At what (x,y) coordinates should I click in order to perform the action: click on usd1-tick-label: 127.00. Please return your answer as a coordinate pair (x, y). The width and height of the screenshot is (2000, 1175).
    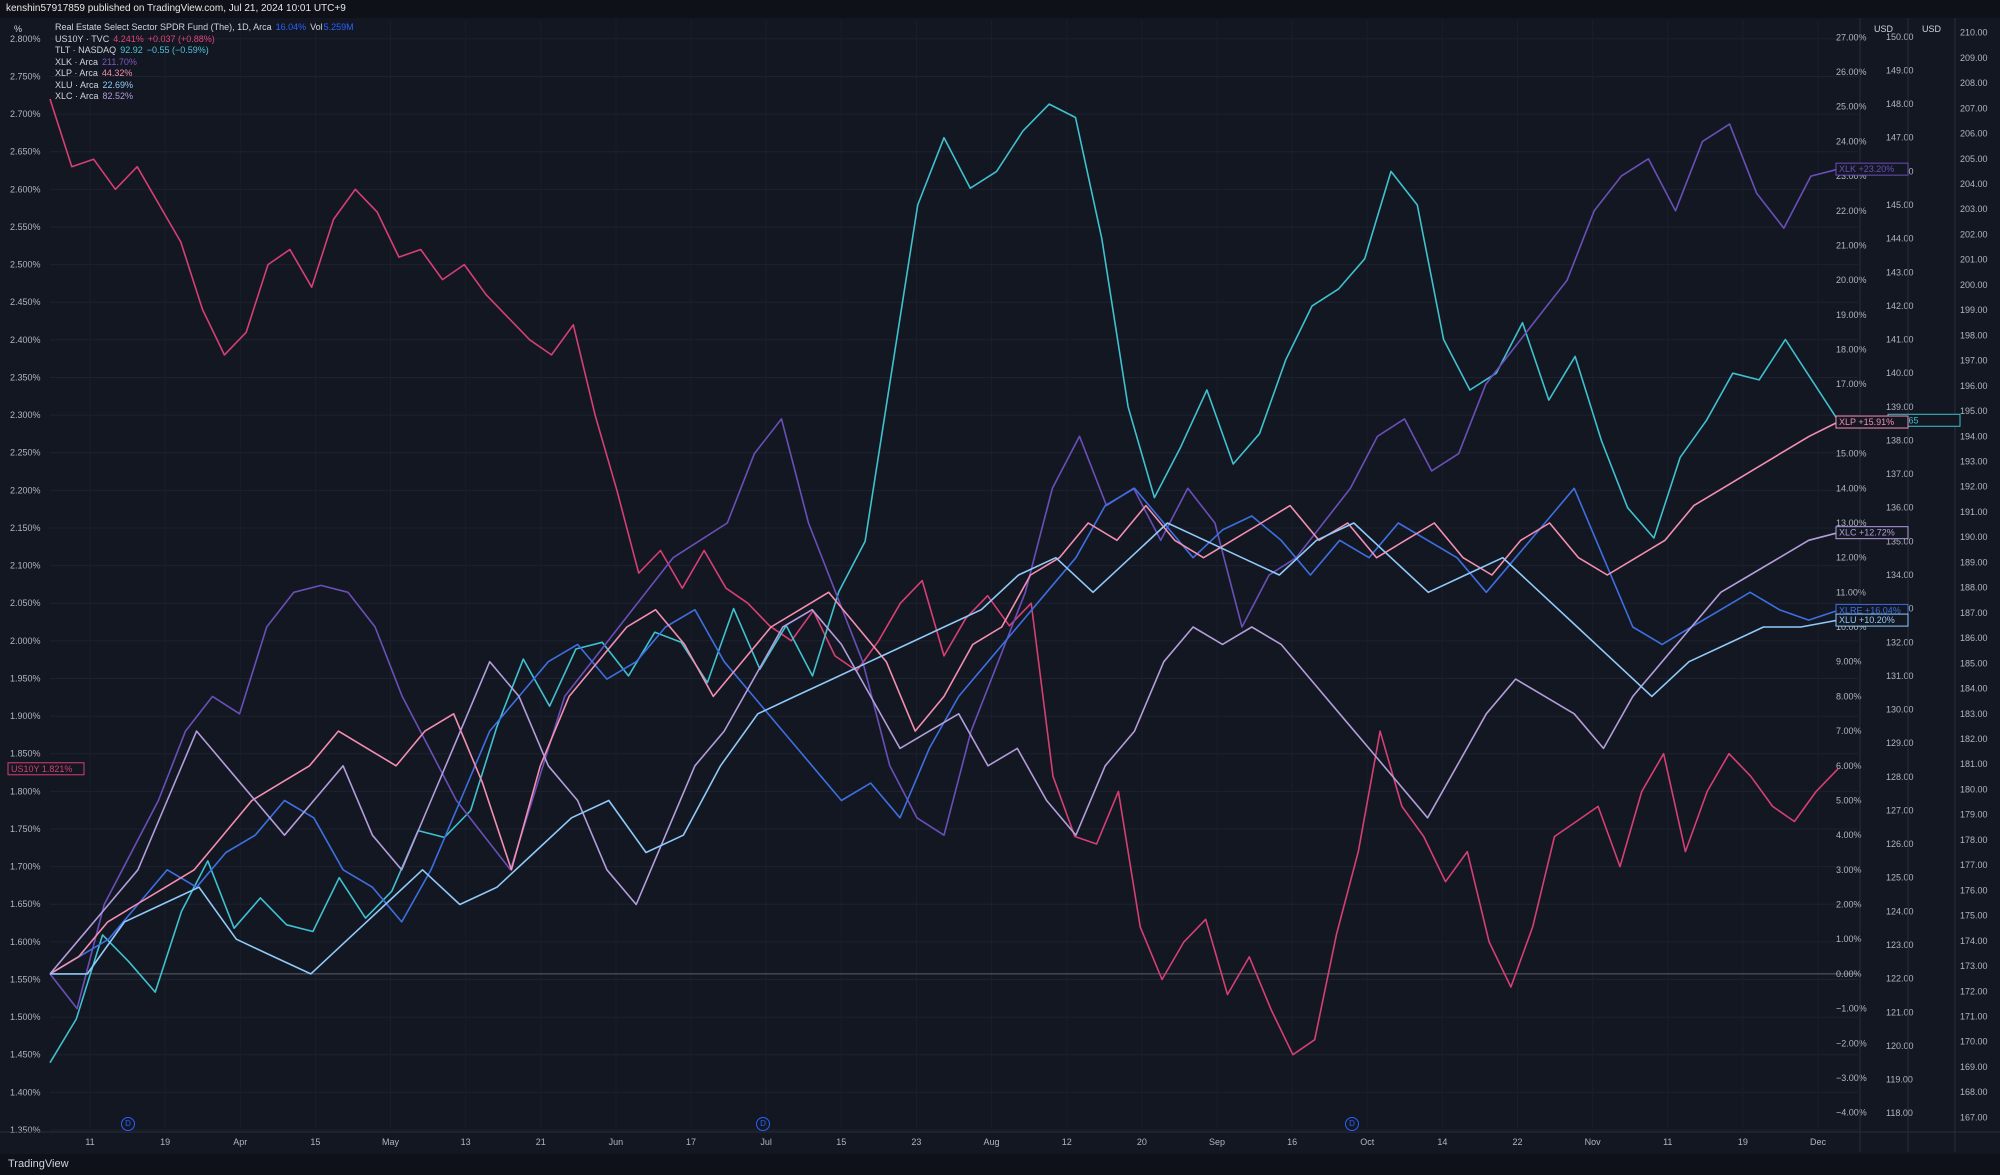
    Looking at the image, I should click on (1900, 810).